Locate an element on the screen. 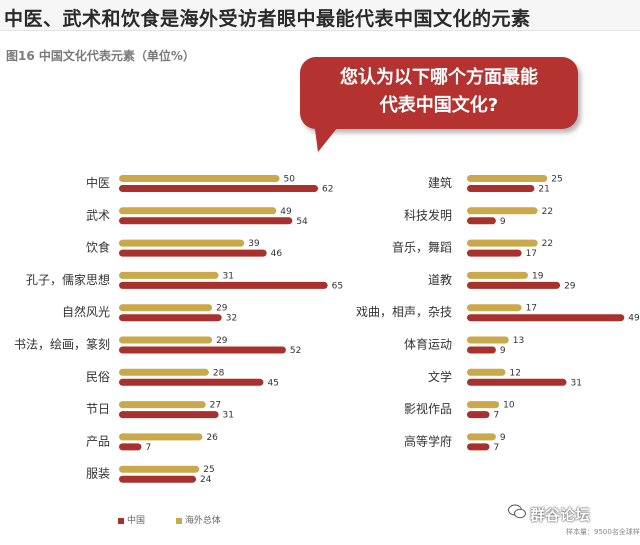  right-value-label-overseas: 19 is located at coordinates (538, 276).